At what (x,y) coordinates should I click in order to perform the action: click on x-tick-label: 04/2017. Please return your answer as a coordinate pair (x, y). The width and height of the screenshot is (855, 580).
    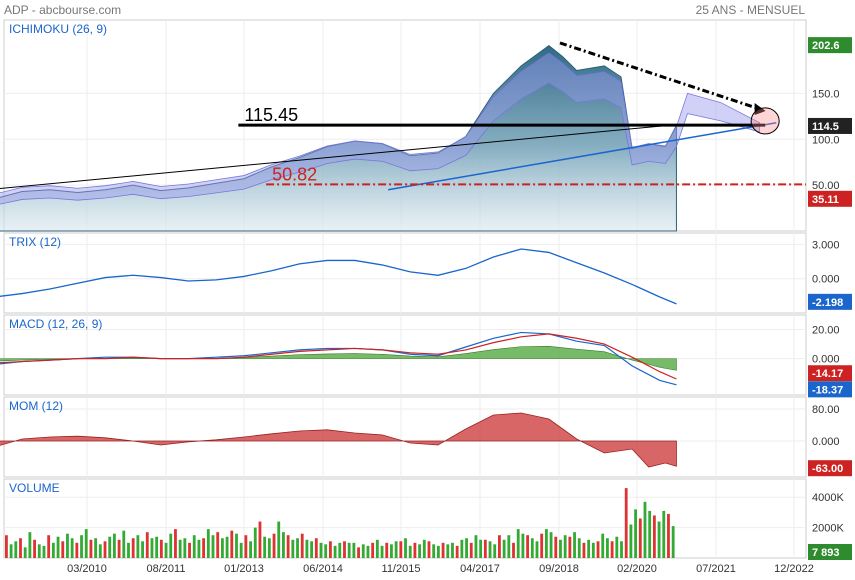
    Looking at the image, I should click on (480, 569).